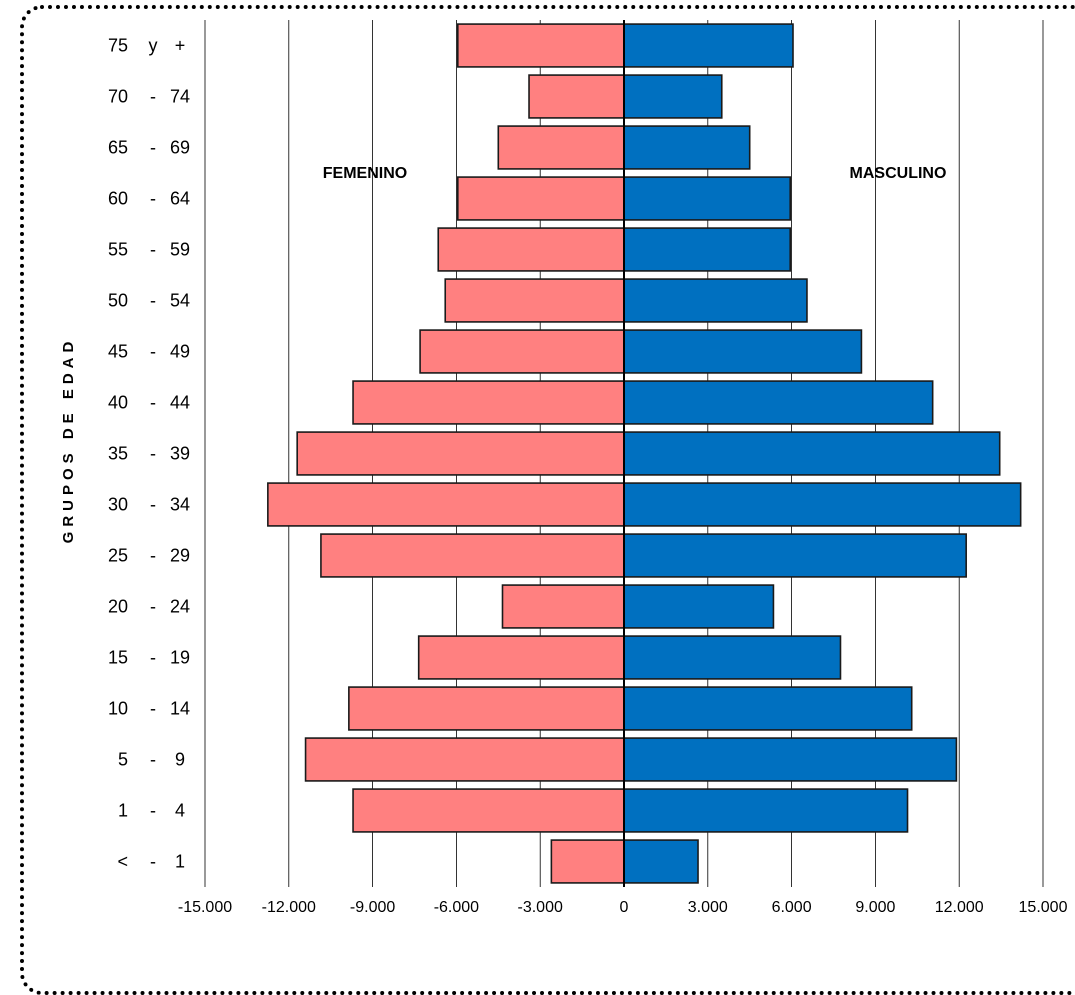 The width and height of the screenshot is (1075, 995). Describe the element at coordinates (180, 658) in the screenshot. I see `category-label-12-part-2: 19` at that location.